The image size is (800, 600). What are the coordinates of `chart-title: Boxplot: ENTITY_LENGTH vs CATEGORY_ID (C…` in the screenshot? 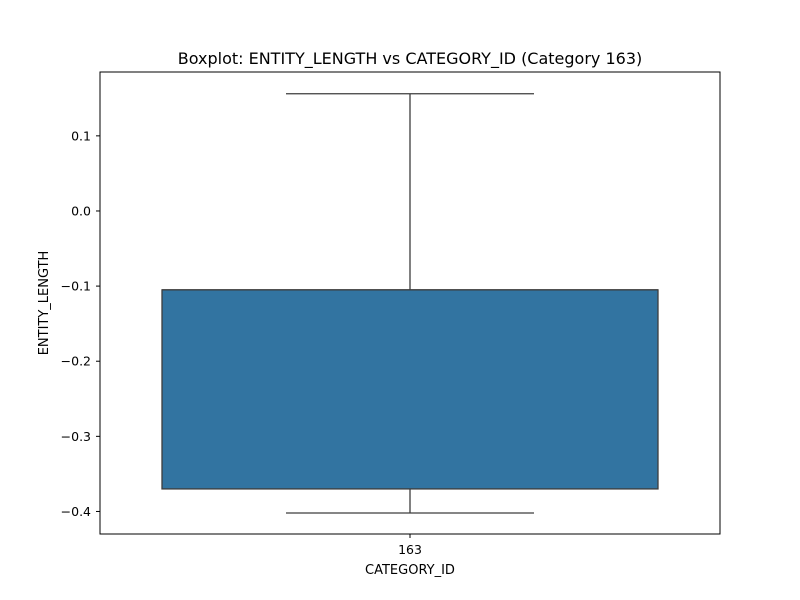 It's located at (410, 59).